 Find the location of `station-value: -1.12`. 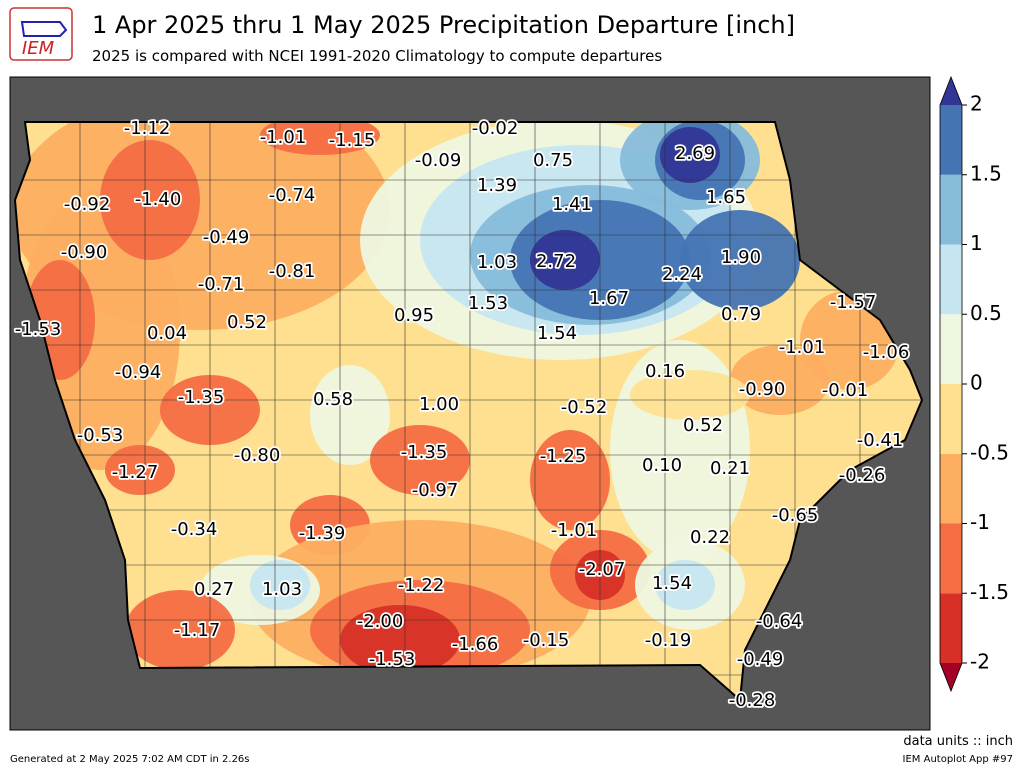

station-value: -1.12 is located at coordinates (147, 128).